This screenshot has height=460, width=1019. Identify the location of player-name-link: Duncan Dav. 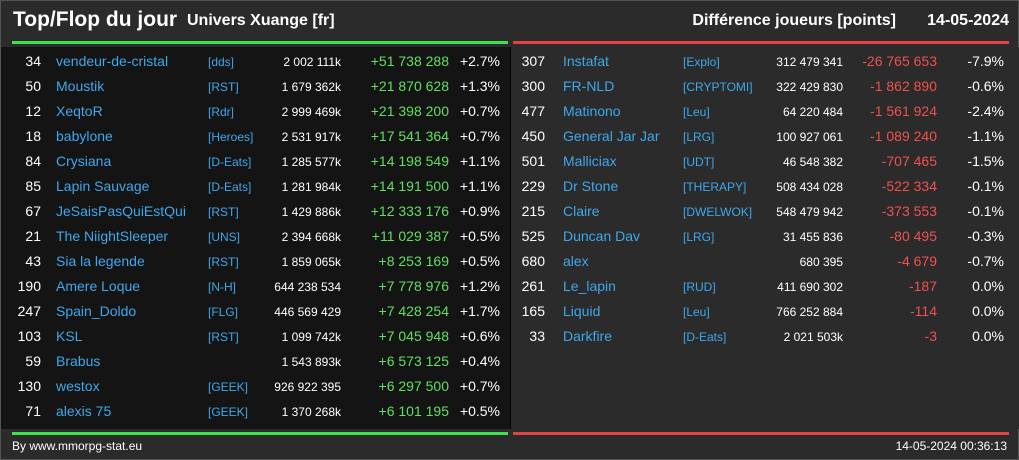
(602, 236).